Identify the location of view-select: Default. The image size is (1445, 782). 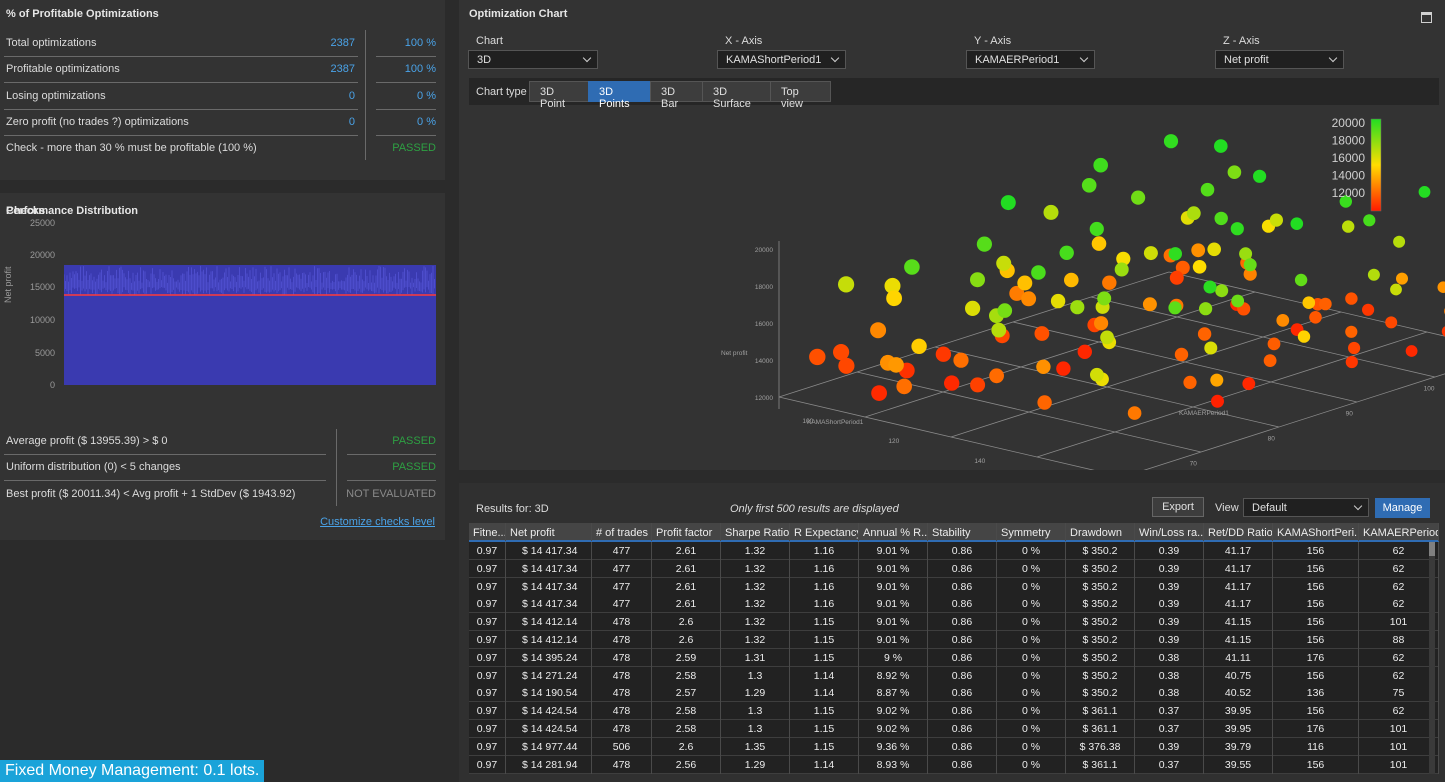
(1306, 507).